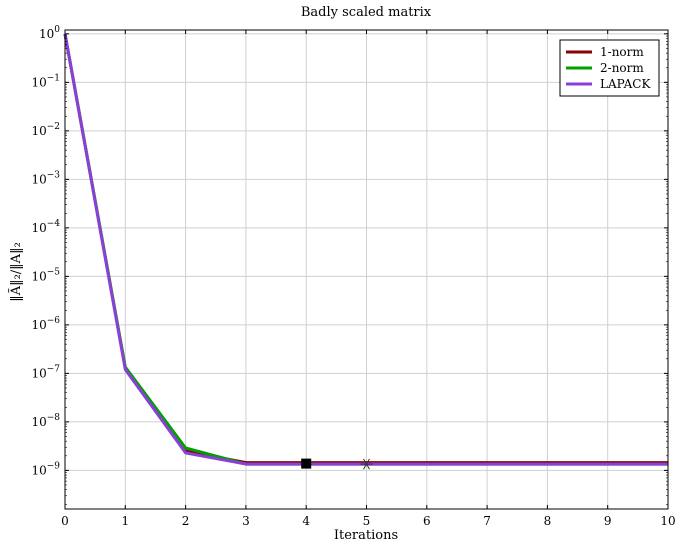 The image size is (681, 545). What do you see at coordinates (186, 521) in the screenshot?
I see `x-tick-label: 2` at bounding box center [186, 521].